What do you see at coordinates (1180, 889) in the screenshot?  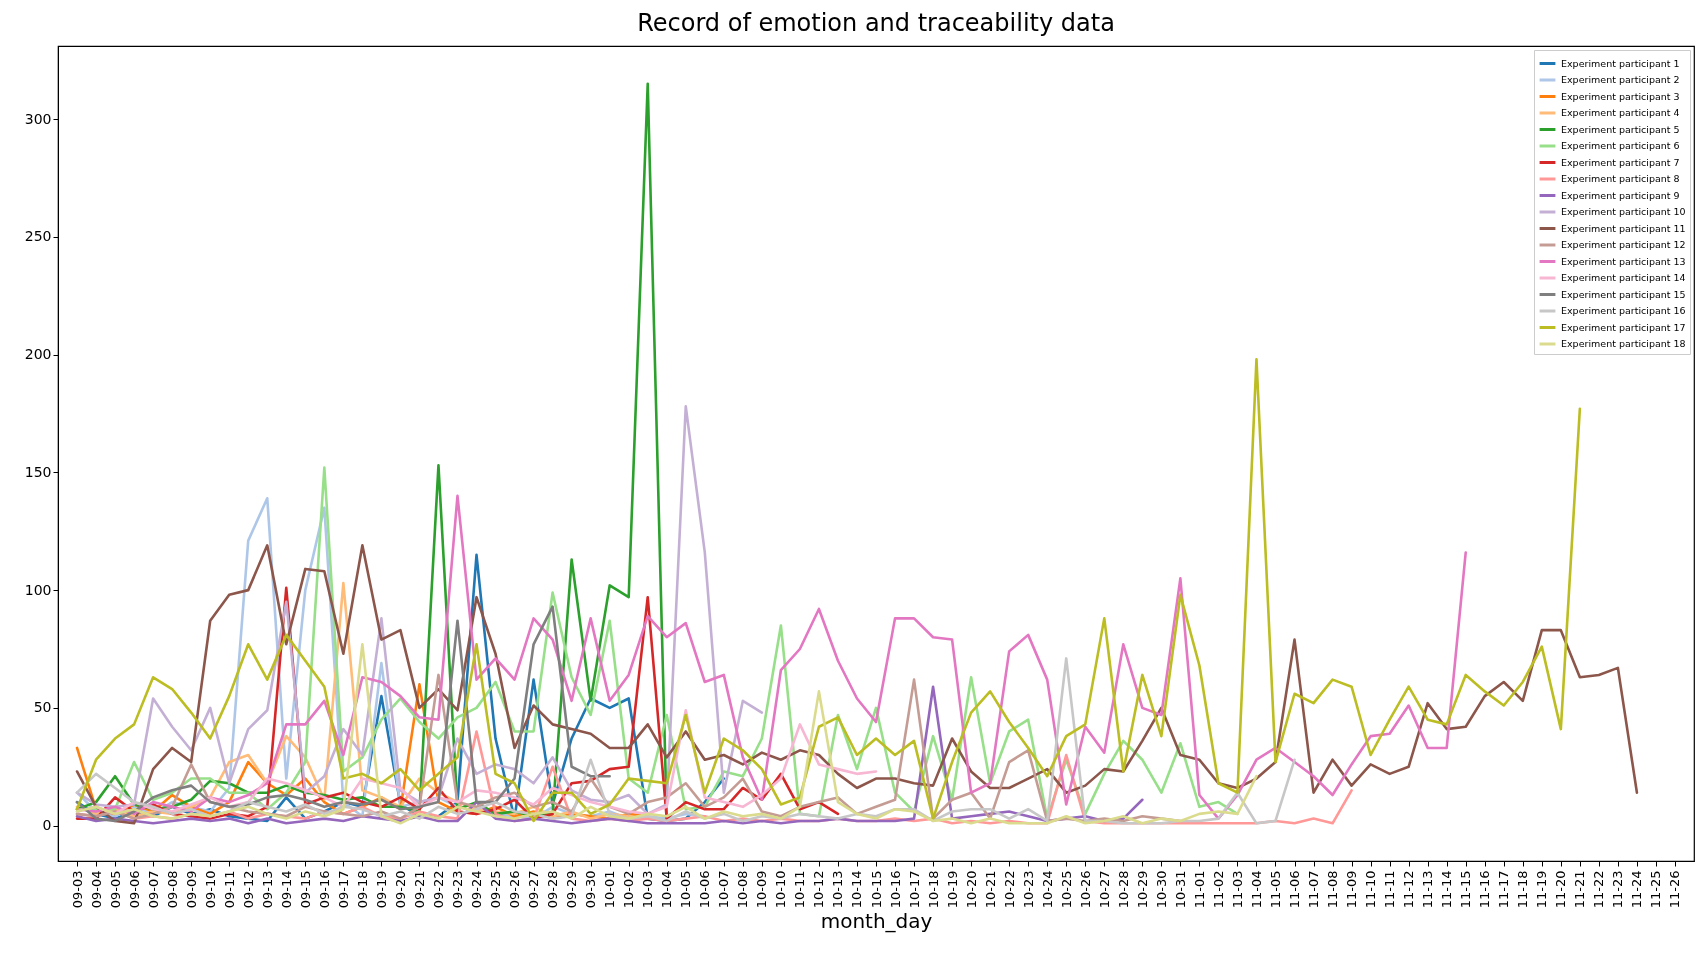 I see `x-tick-label: 10-31` at bounding box center [1180, 889].